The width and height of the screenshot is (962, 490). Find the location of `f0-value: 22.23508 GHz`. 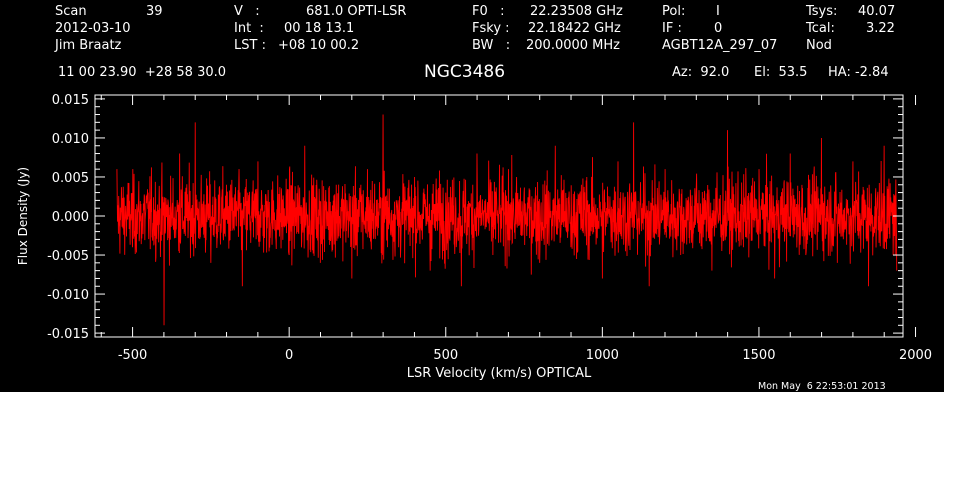

f0-value: 22.23508 GHz is located at coordinates (576, 11).